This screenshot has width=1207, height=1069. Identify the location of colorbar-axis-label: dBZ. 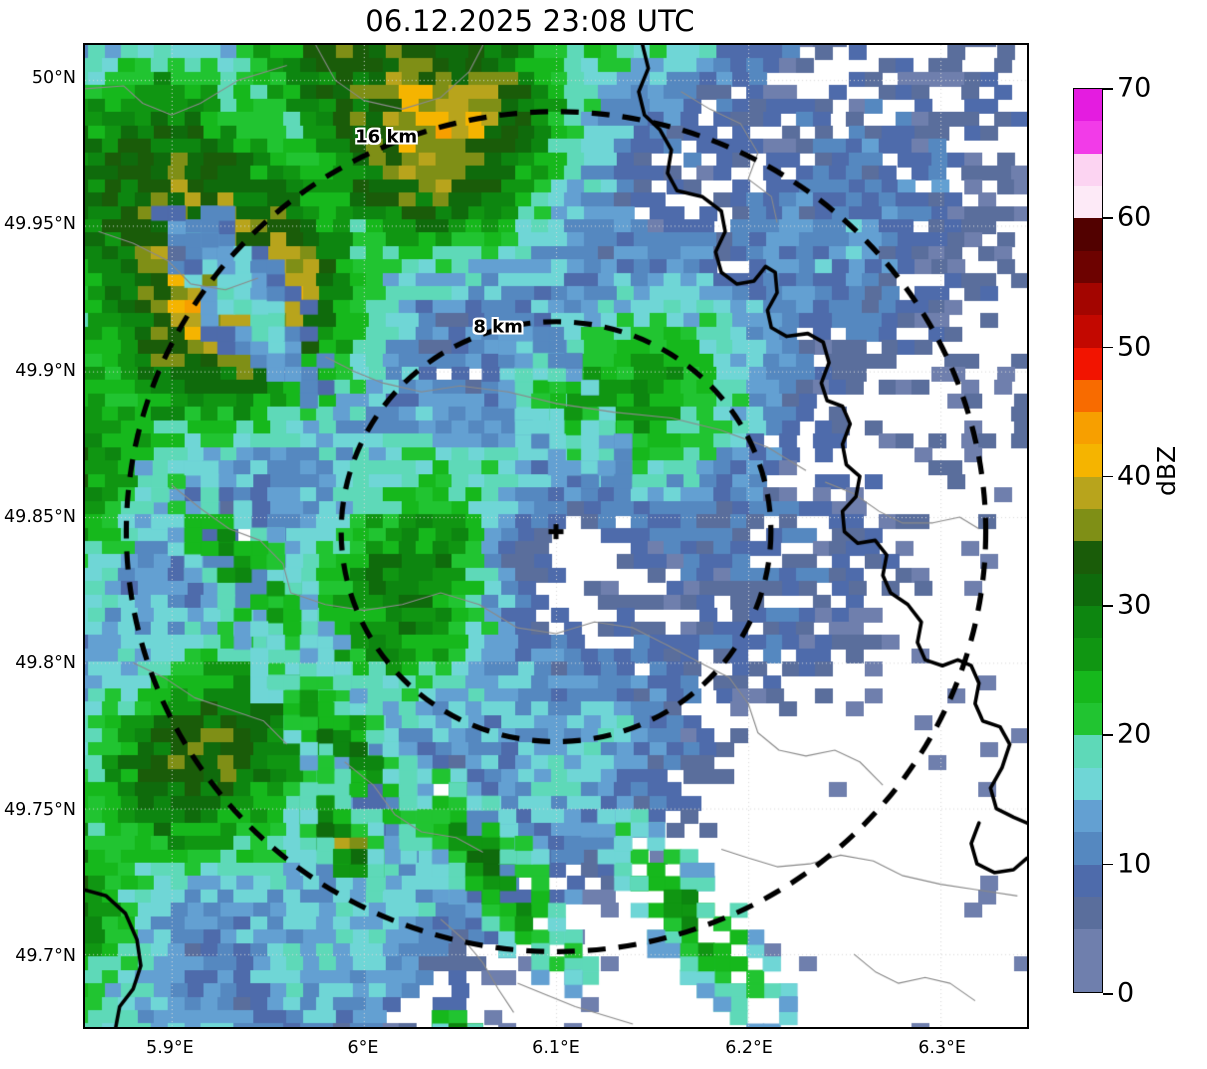
(1166, 470).